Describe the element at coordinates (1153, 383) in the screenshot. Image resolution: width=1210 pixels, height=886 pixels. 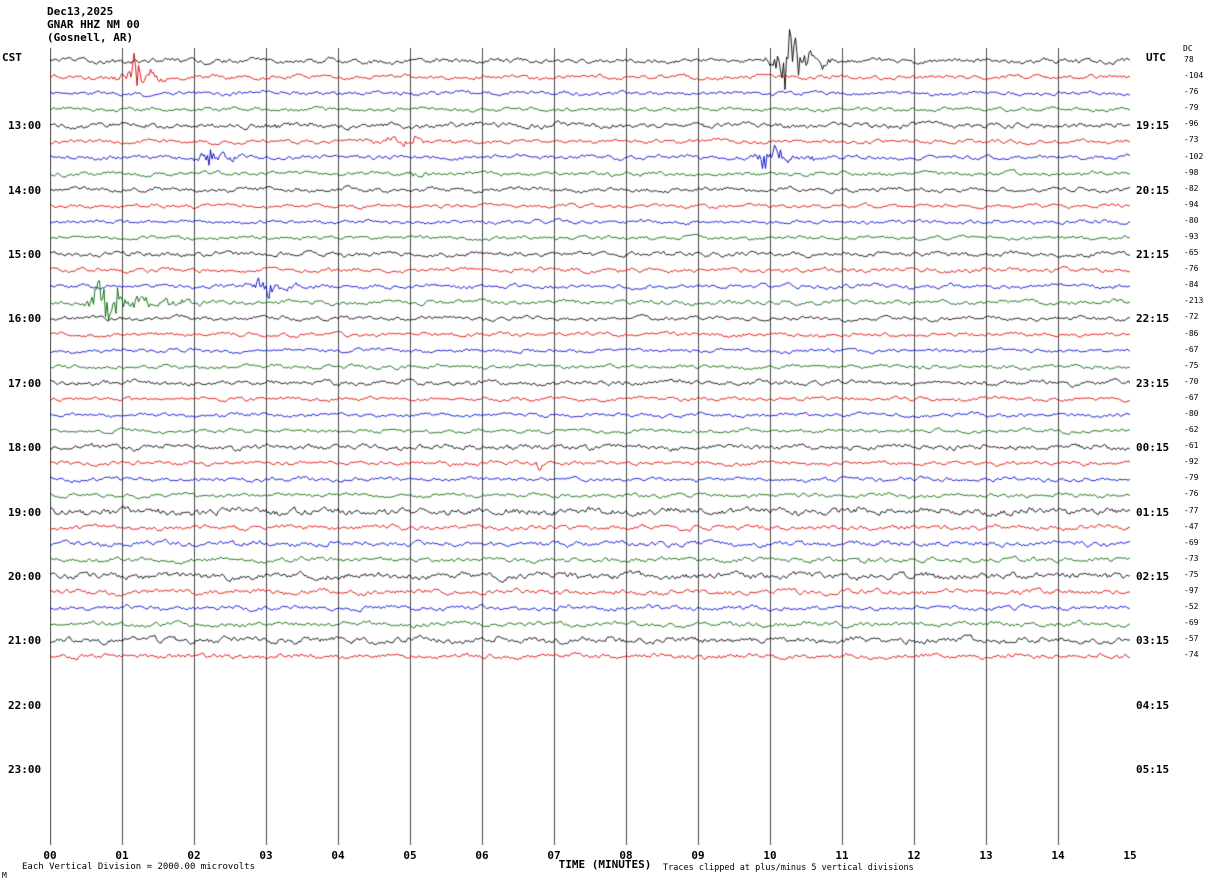
I see `right-hour-label: 23:15` at that location.